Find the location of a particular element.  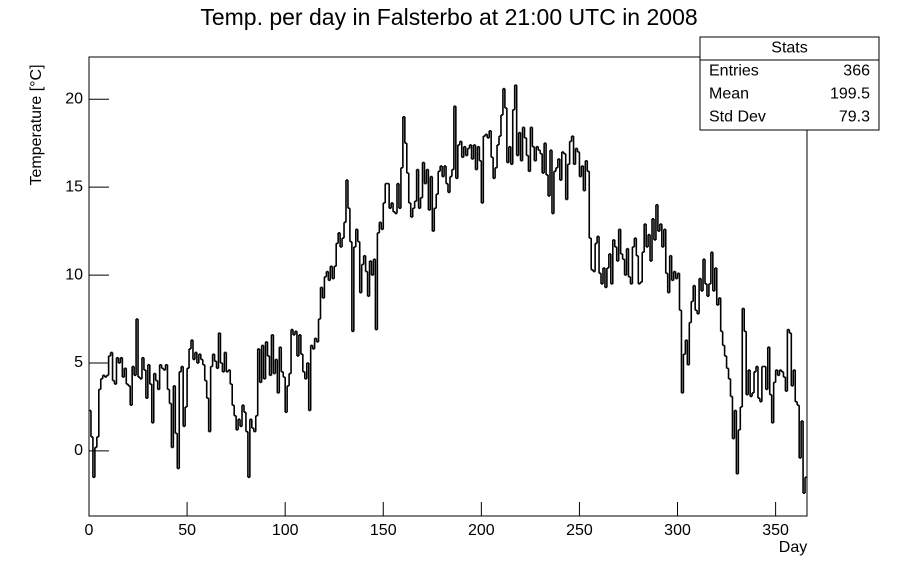

stats-label: Std Dev is located at coordinates (737, 117).